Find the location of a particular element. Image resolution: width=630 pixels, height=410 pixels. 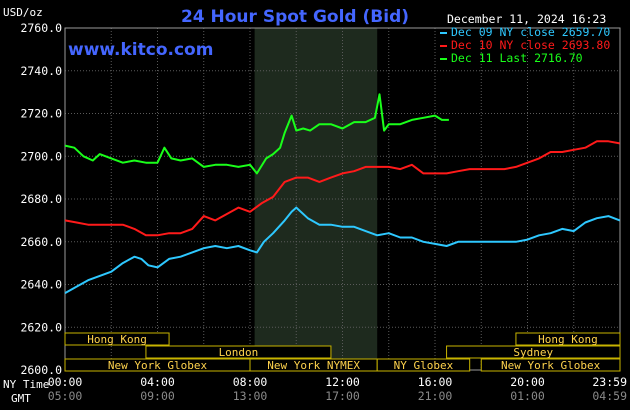

y-tick-label: 2600.0 is located at coordinates (41, 370).